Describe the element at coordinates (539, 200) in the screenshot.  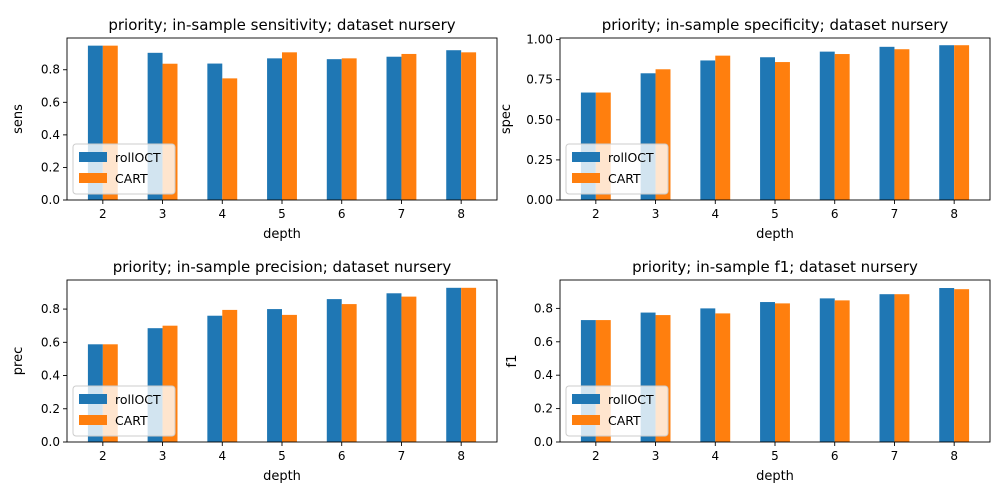
I see `y-tick-label: 0.00` at that location.